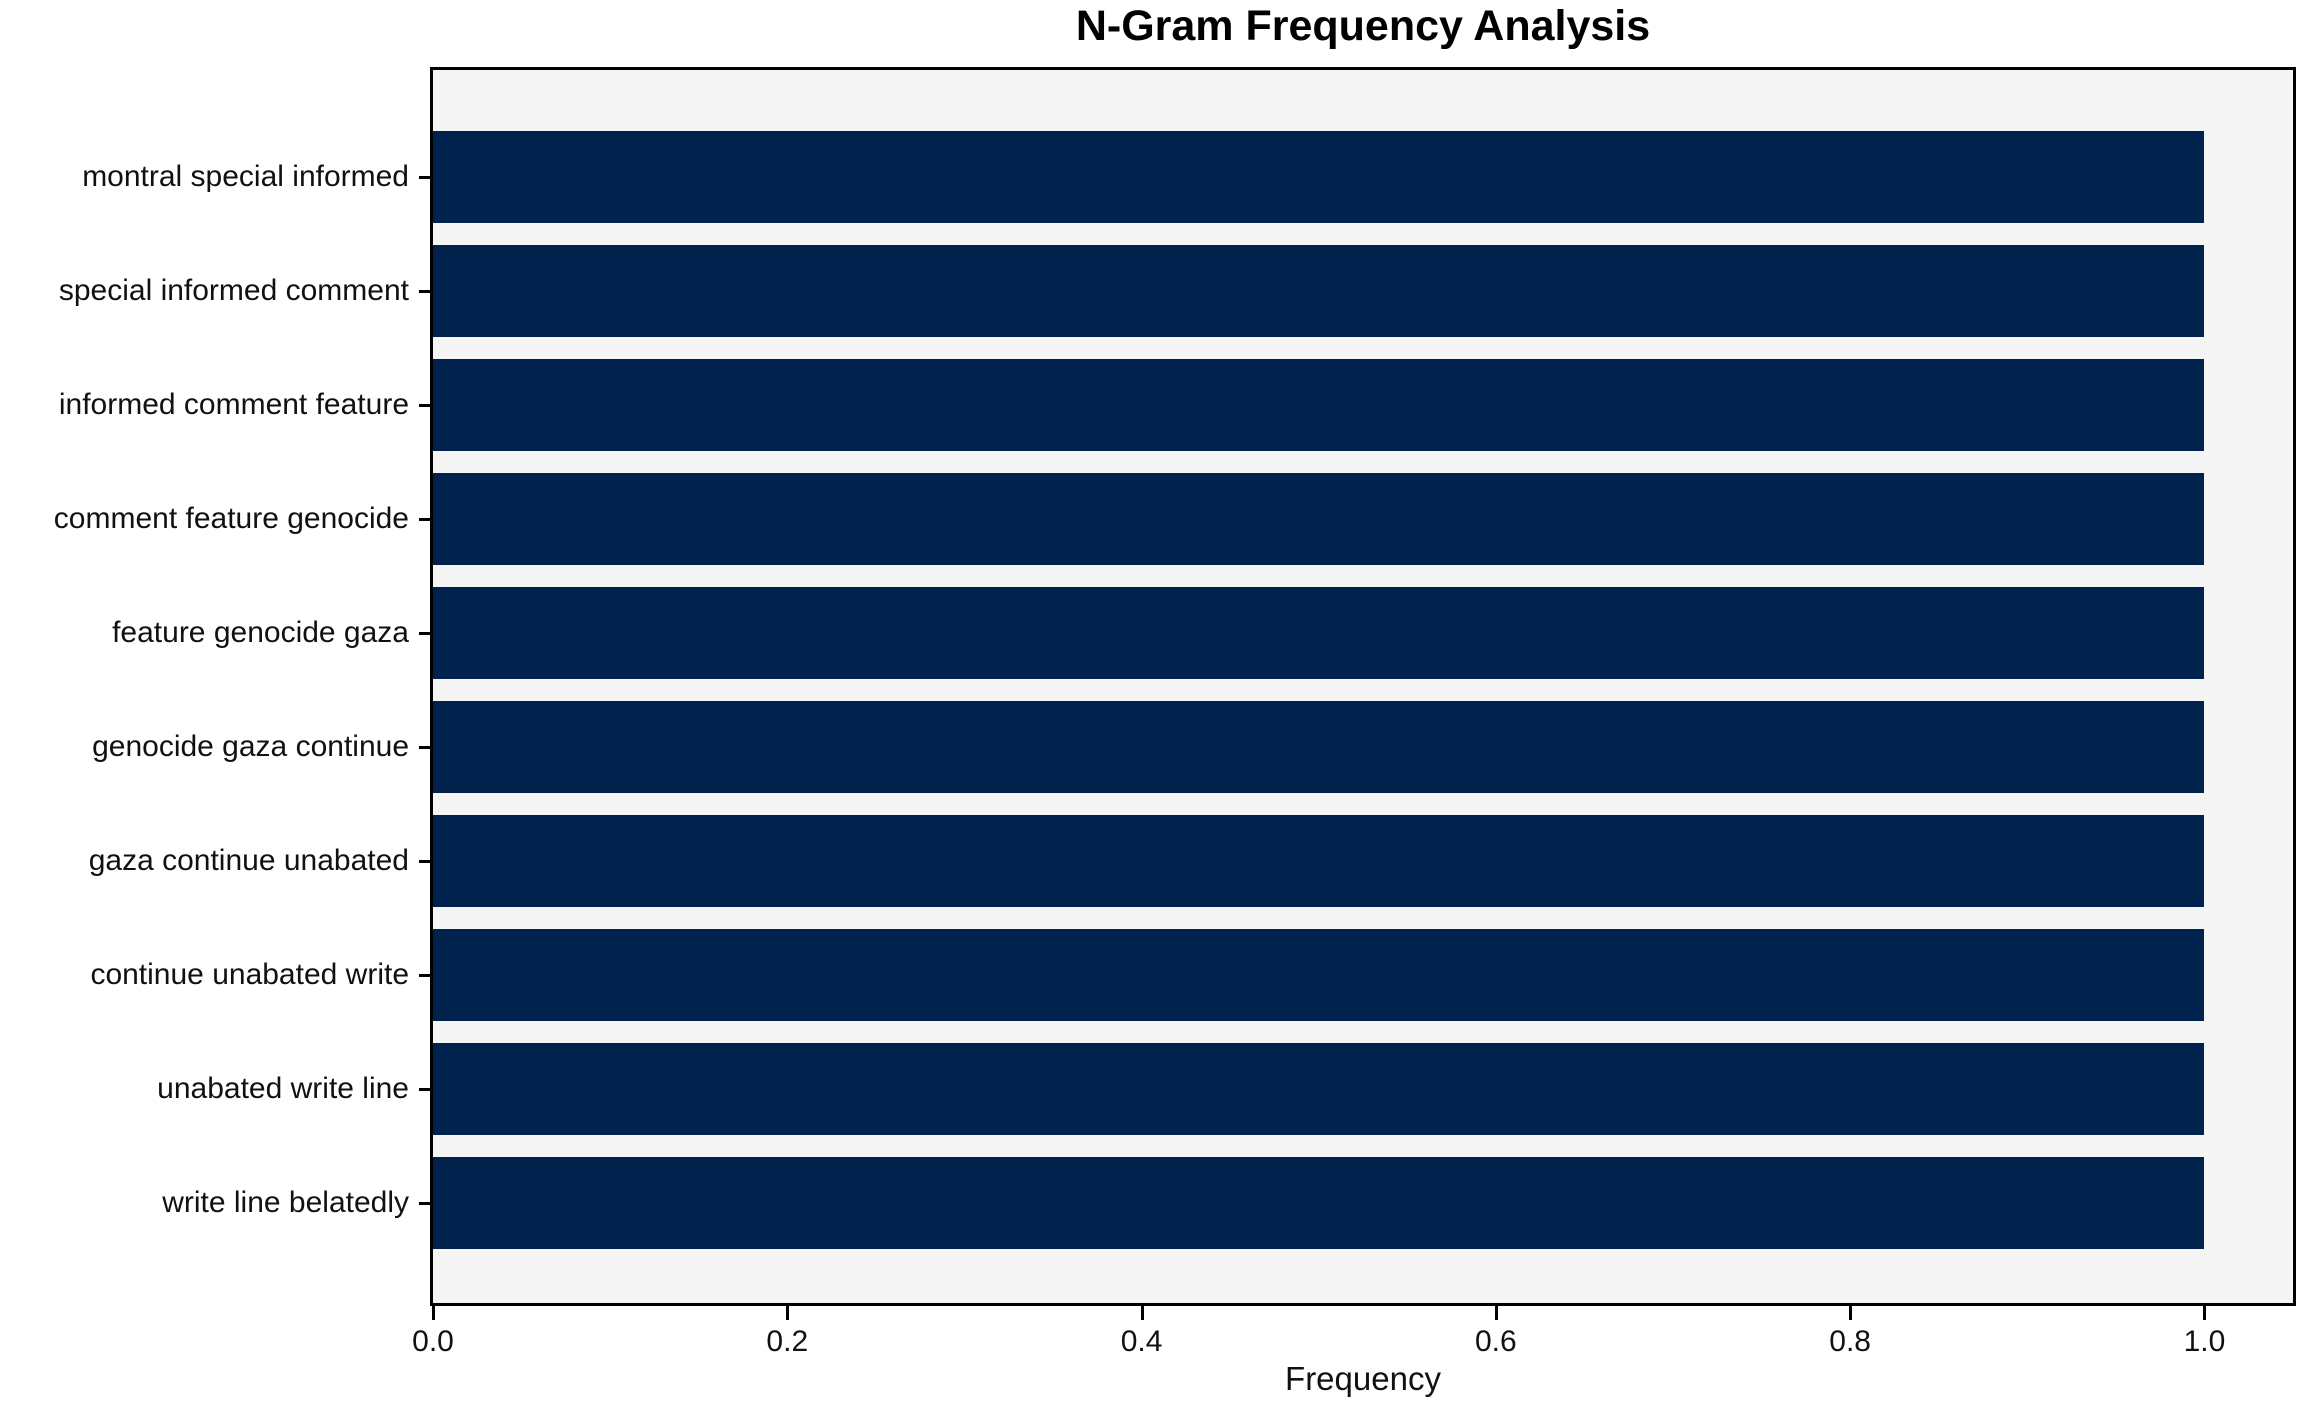  I want to click on y-tick-label: unabated write line, so click(283, 1088).